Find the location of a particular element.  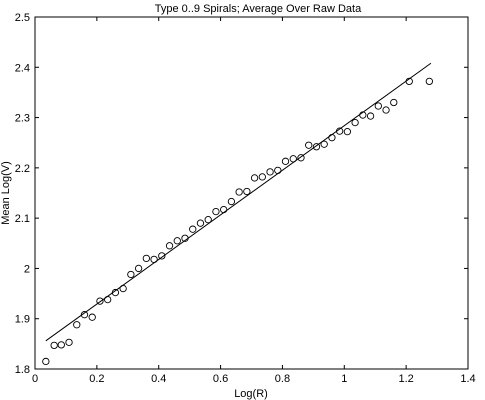

x-tick-label: 0 is located at coordinates (35, 379).